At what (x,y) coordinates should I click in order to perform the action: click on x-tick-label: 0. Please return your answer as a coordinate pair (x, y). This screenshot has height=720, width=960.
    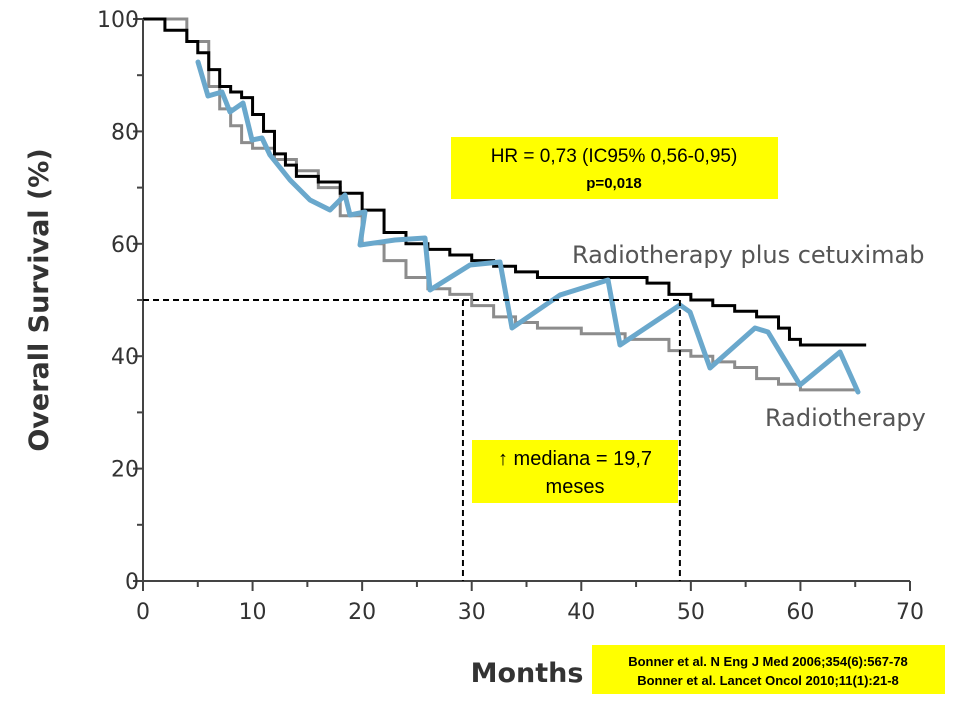
    Looking at the image, I should click on (143, 612).